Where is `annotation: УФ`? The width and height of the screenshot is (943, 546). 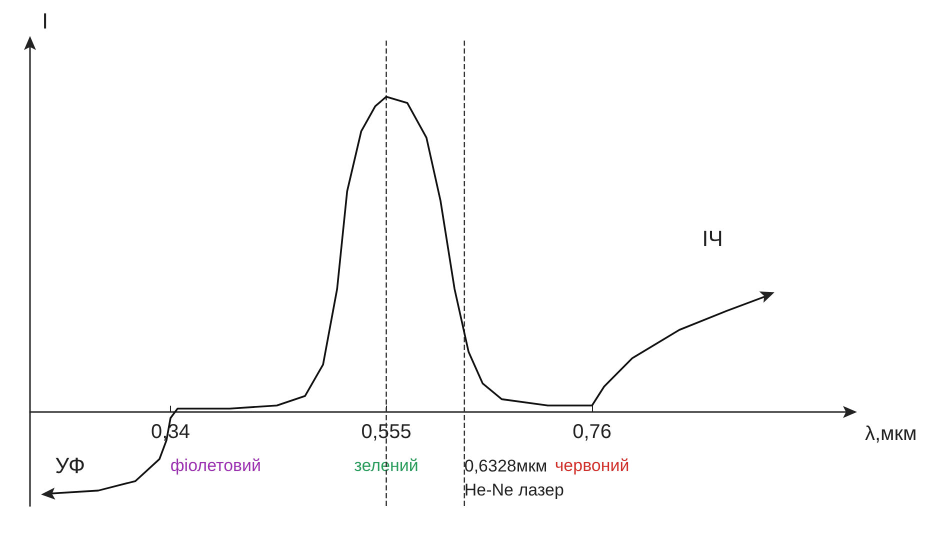 annotation: УФ is located at coordinates (70, 465).